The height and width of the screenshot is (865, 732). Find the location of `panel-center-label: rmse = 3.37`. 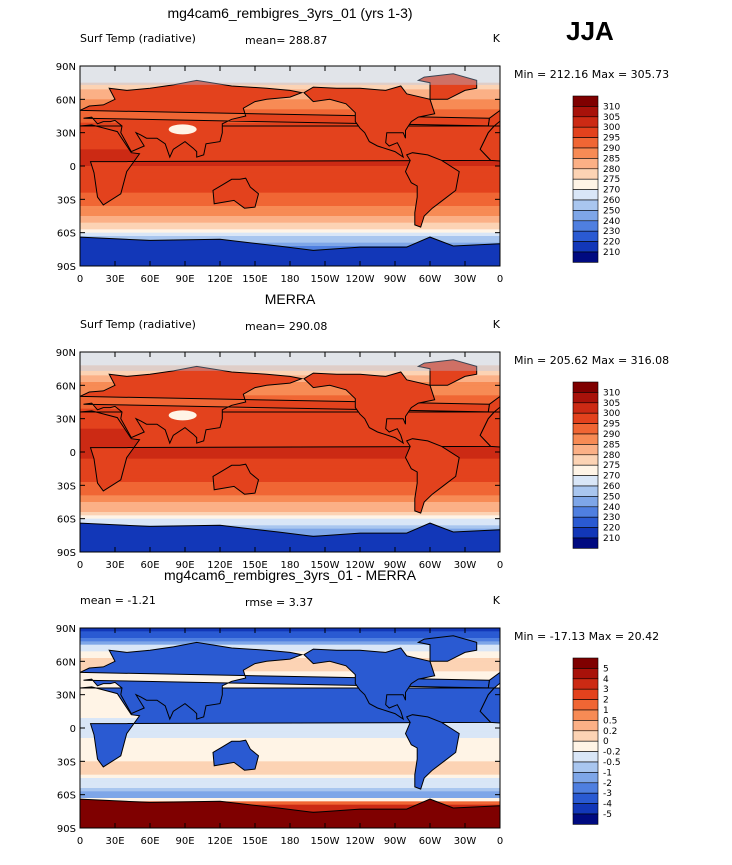

panel-center-label: rmse = 3.37 is located at coordinates (279, 602).